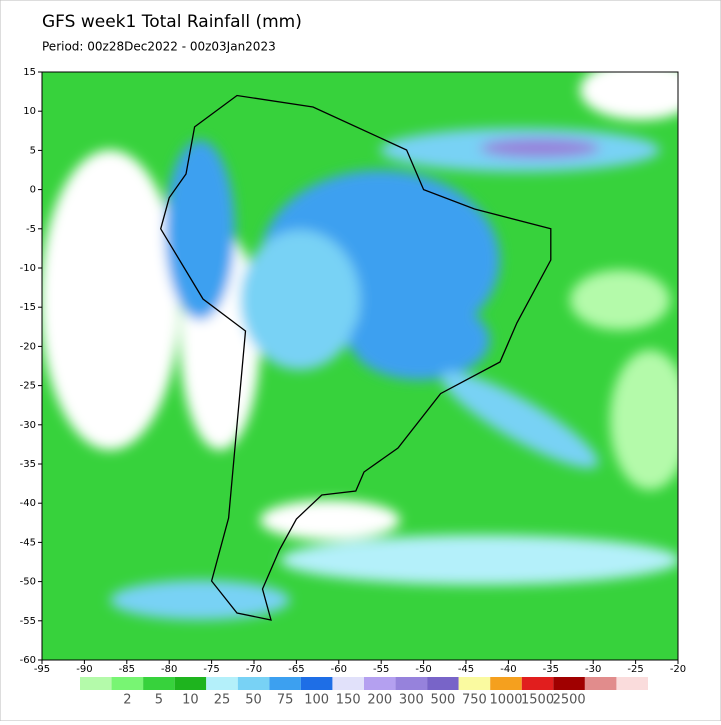 Image resolution: width=721 pixels, height=725 pixels. Describe the element at coordinates (222, 700) in the screenshot. I see `colorbar-label: 25` at that location.